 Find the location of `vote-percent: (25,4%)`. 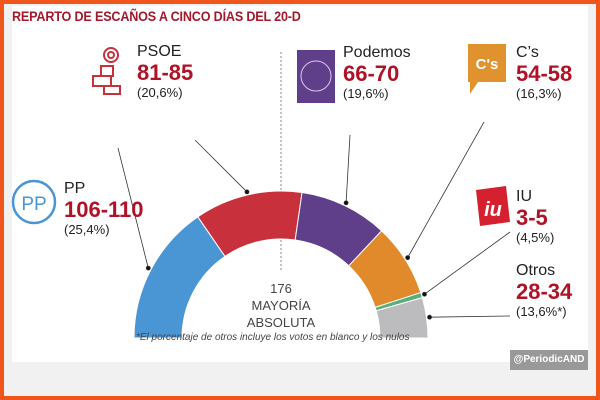

vote-percent: (25,4%) is located at coordinates (87, 229).